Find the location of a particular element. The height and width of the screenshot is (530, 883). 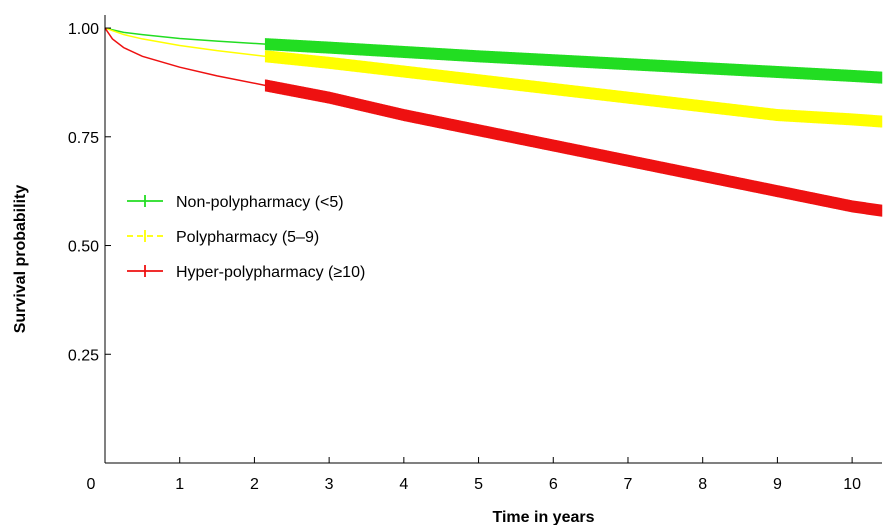

x-tick-label-0: 0 is located at coordinates (91, 484).